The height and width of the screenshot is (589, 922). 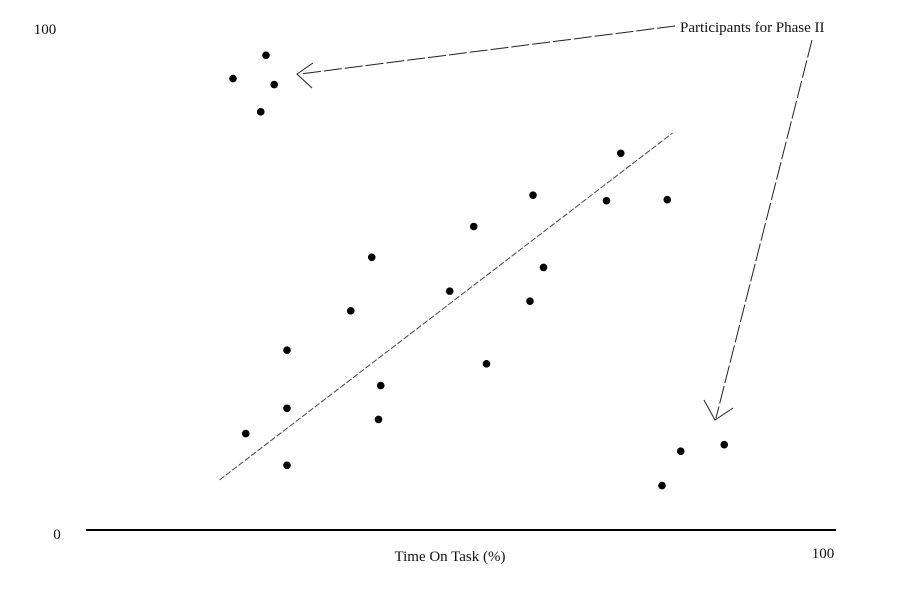 I want to click on y-tick-label-0: 0, so click(x=57, y=535).